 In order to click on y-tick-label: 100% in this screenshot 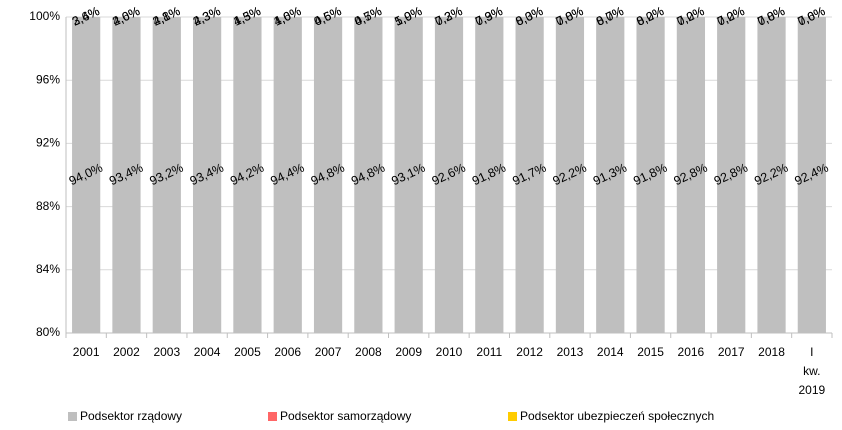, I will do `click(44, 16)`.